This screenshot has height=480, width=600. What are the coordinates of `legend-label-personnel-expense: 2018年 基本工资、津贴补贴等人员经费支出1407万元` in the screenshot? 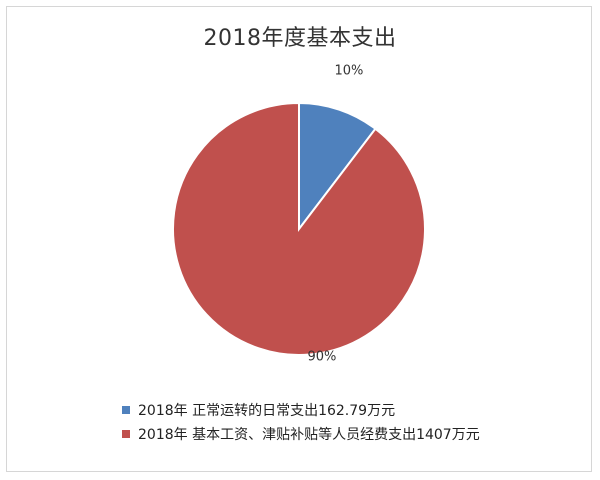 It's located at (309, 435).